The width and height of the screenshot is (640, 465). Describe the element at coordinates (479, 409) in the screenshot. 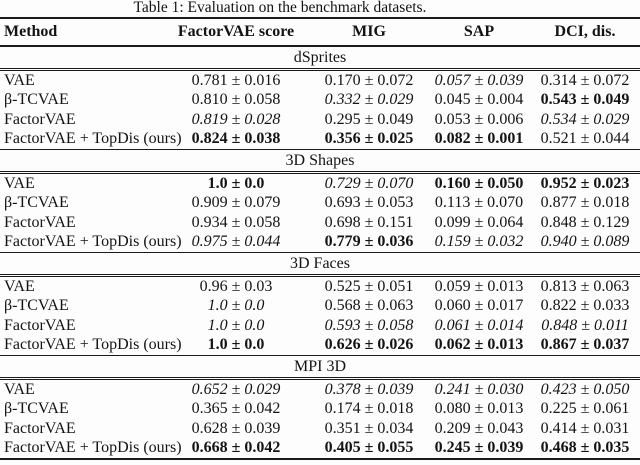

I see `value-cell: 0.080 ± 0.013` at that location.